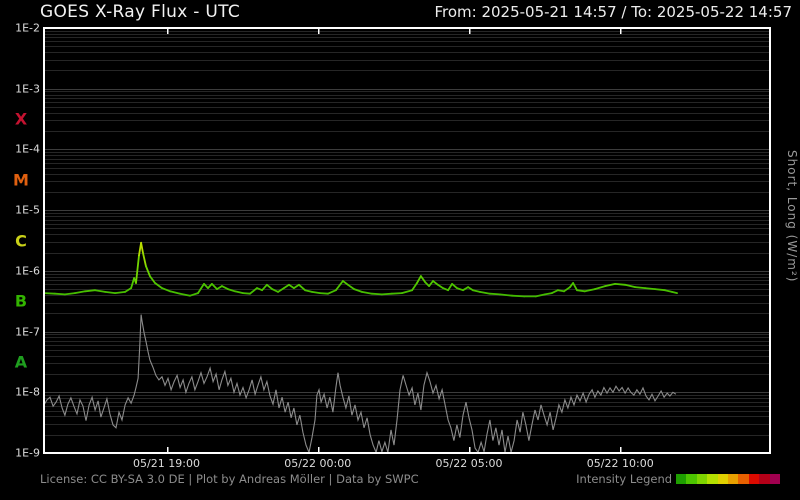 The image size is (800, 500). I want to click on intensity-legend-label: Intensity Legend, so click(624, 479).